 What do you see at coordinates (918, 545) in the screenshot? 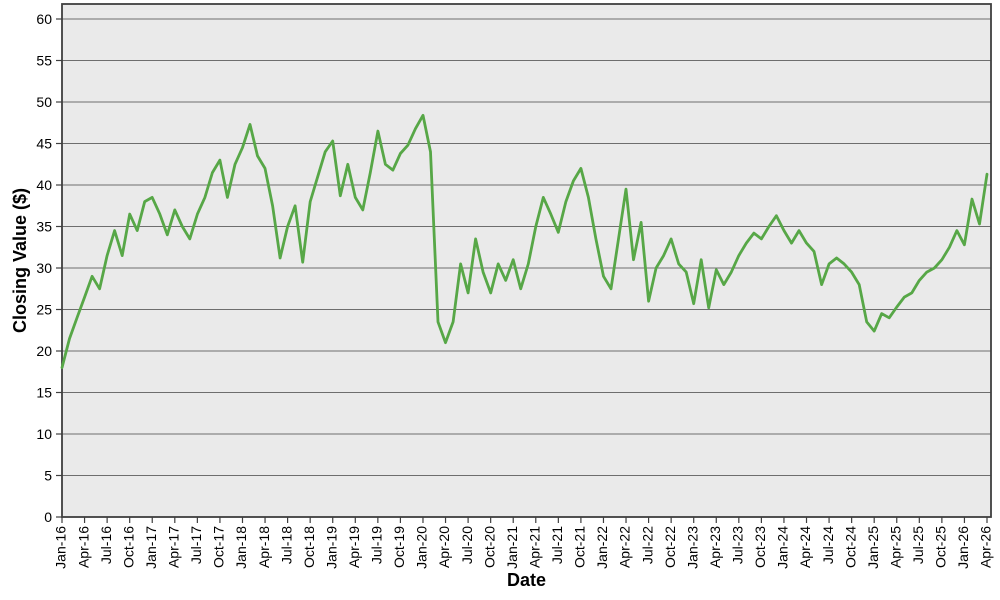
I see `x-tick-label: Jul-25` at bounding box center [918, 545].